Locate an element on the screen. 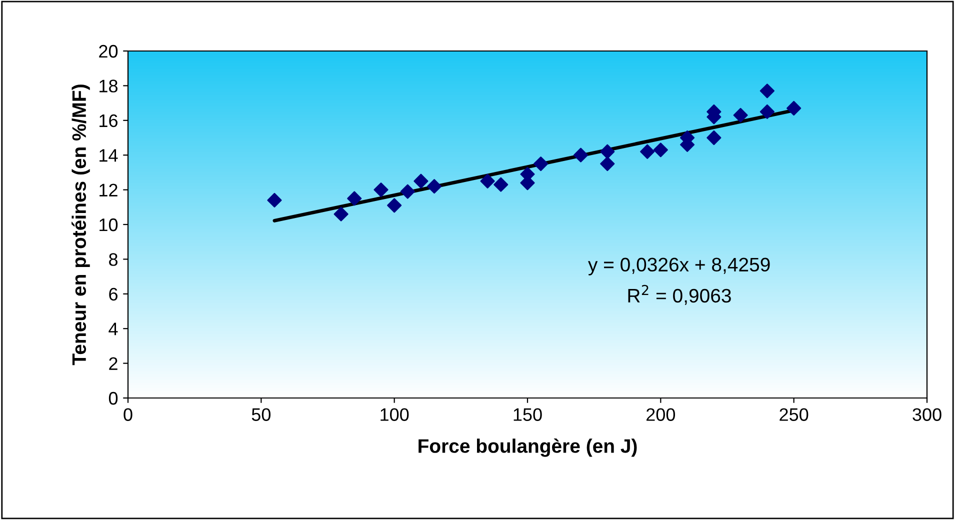  y-tick-label: 2 is located at coordinates (113, 363).